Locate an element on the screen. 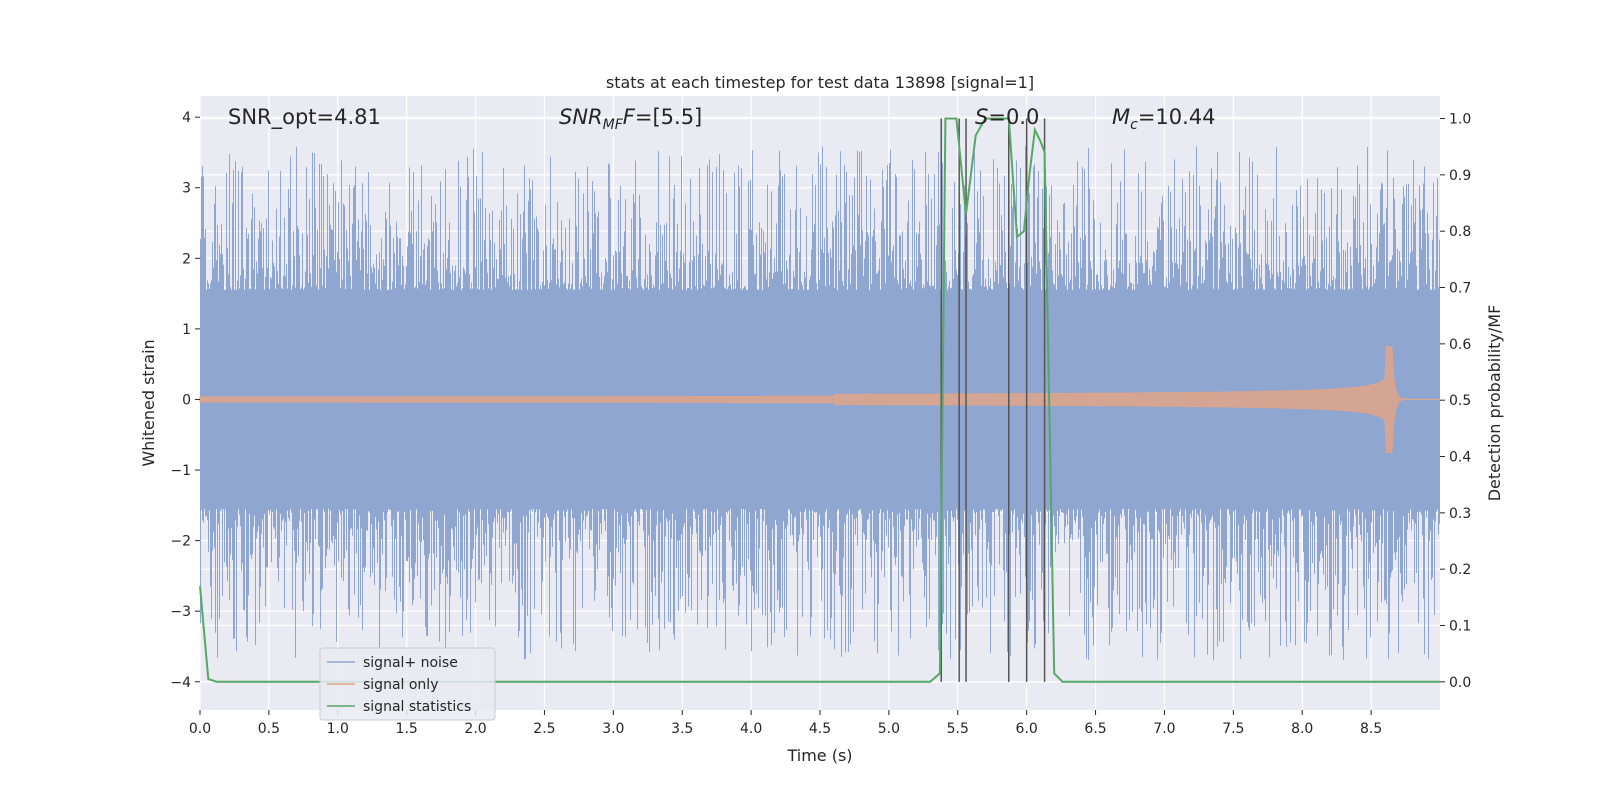 The height and width of the screenshot is (800, 1600). y-right-tick-label: 0.6 is located at coordinates (1460, 345).